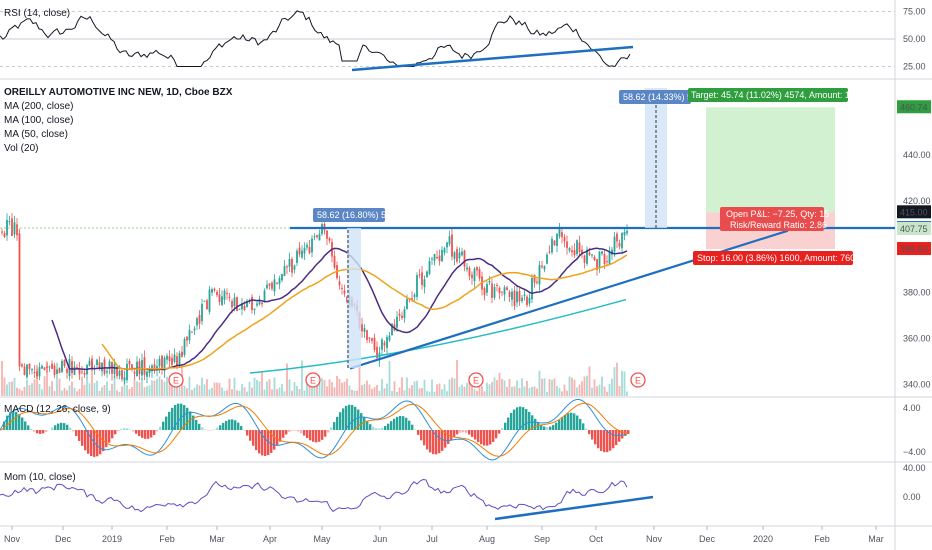  Describe the element at coordinates (914, 12) in the screenshot. I see `rsi-tick-label: 75.00` at that location.